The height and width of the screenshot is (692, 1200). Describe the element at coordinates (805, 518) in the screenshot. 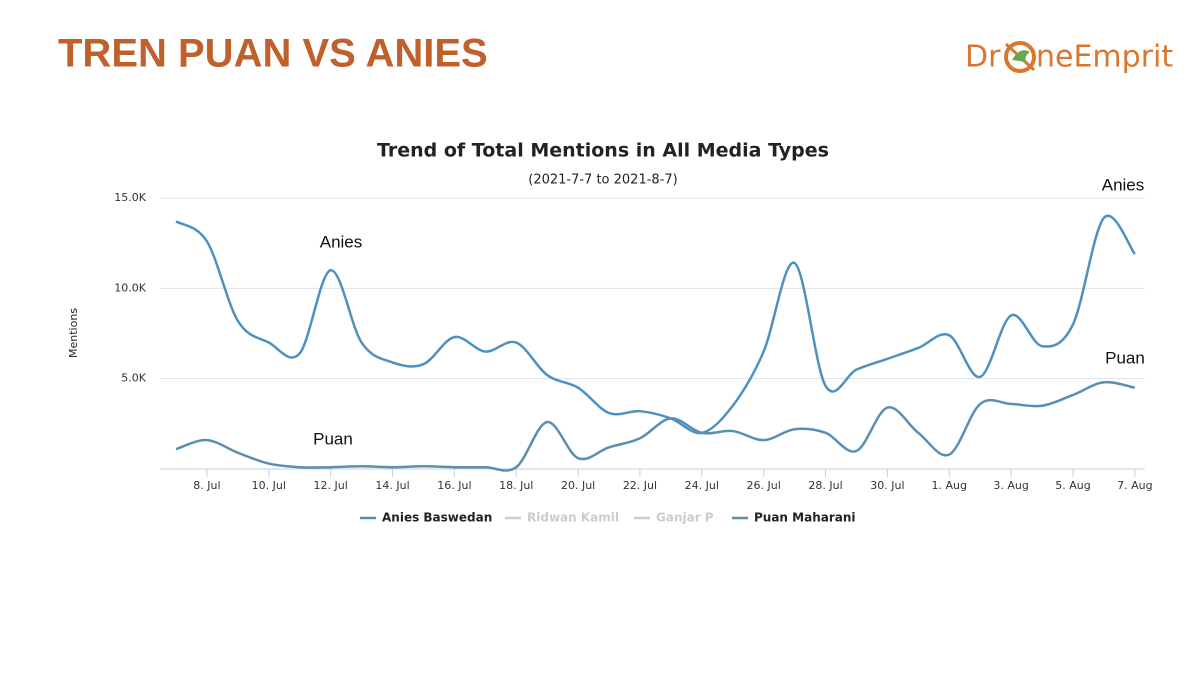

I see `legend-label: Puan Maharani` at that location.